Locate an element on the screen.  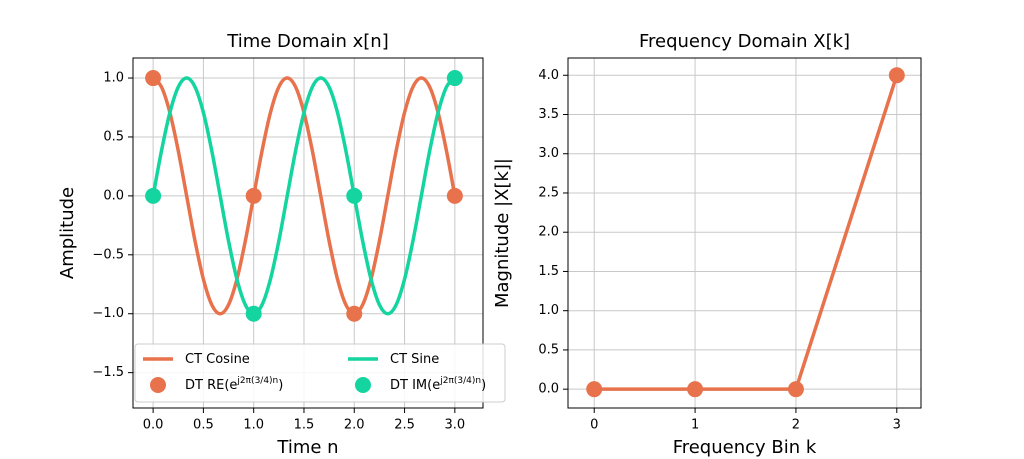
y-tick-label: −1.5 is located at coordinates (108, 372).